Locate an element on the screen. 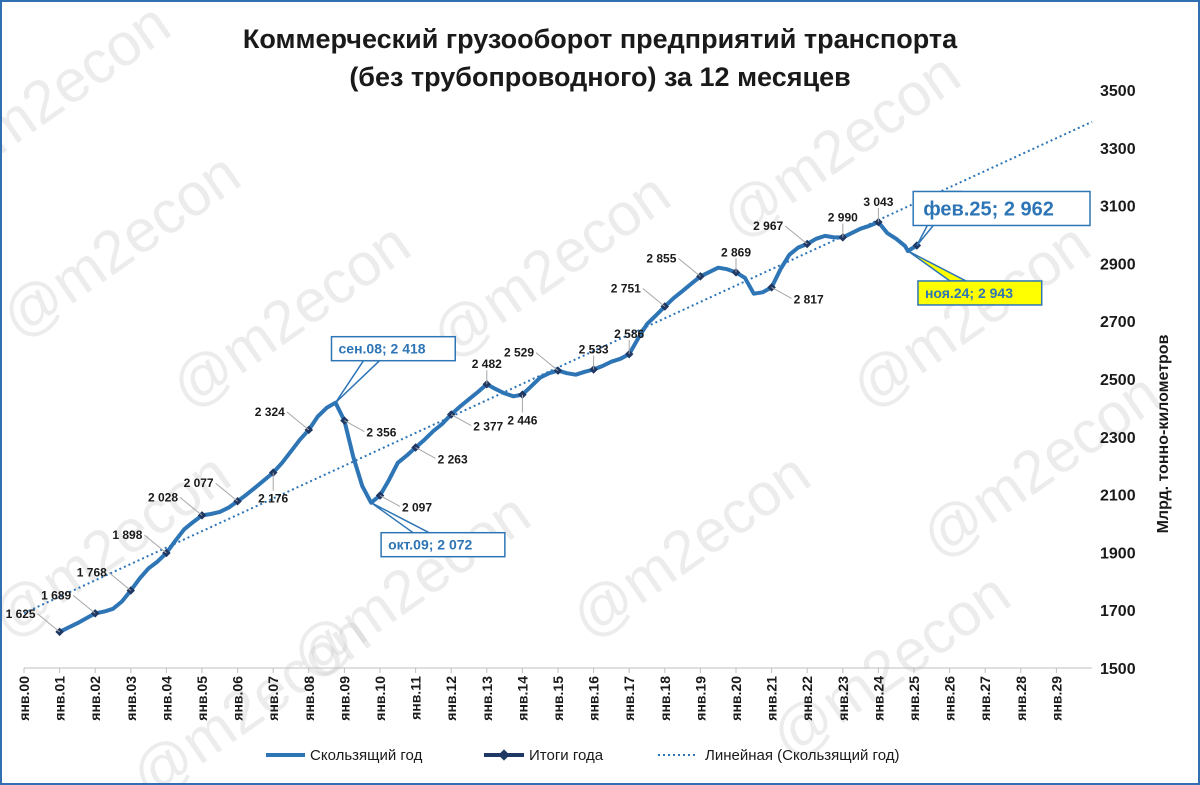 The image size is (1200, 785). x-tick-label: янв.03 is located at coordinates (131, 698).